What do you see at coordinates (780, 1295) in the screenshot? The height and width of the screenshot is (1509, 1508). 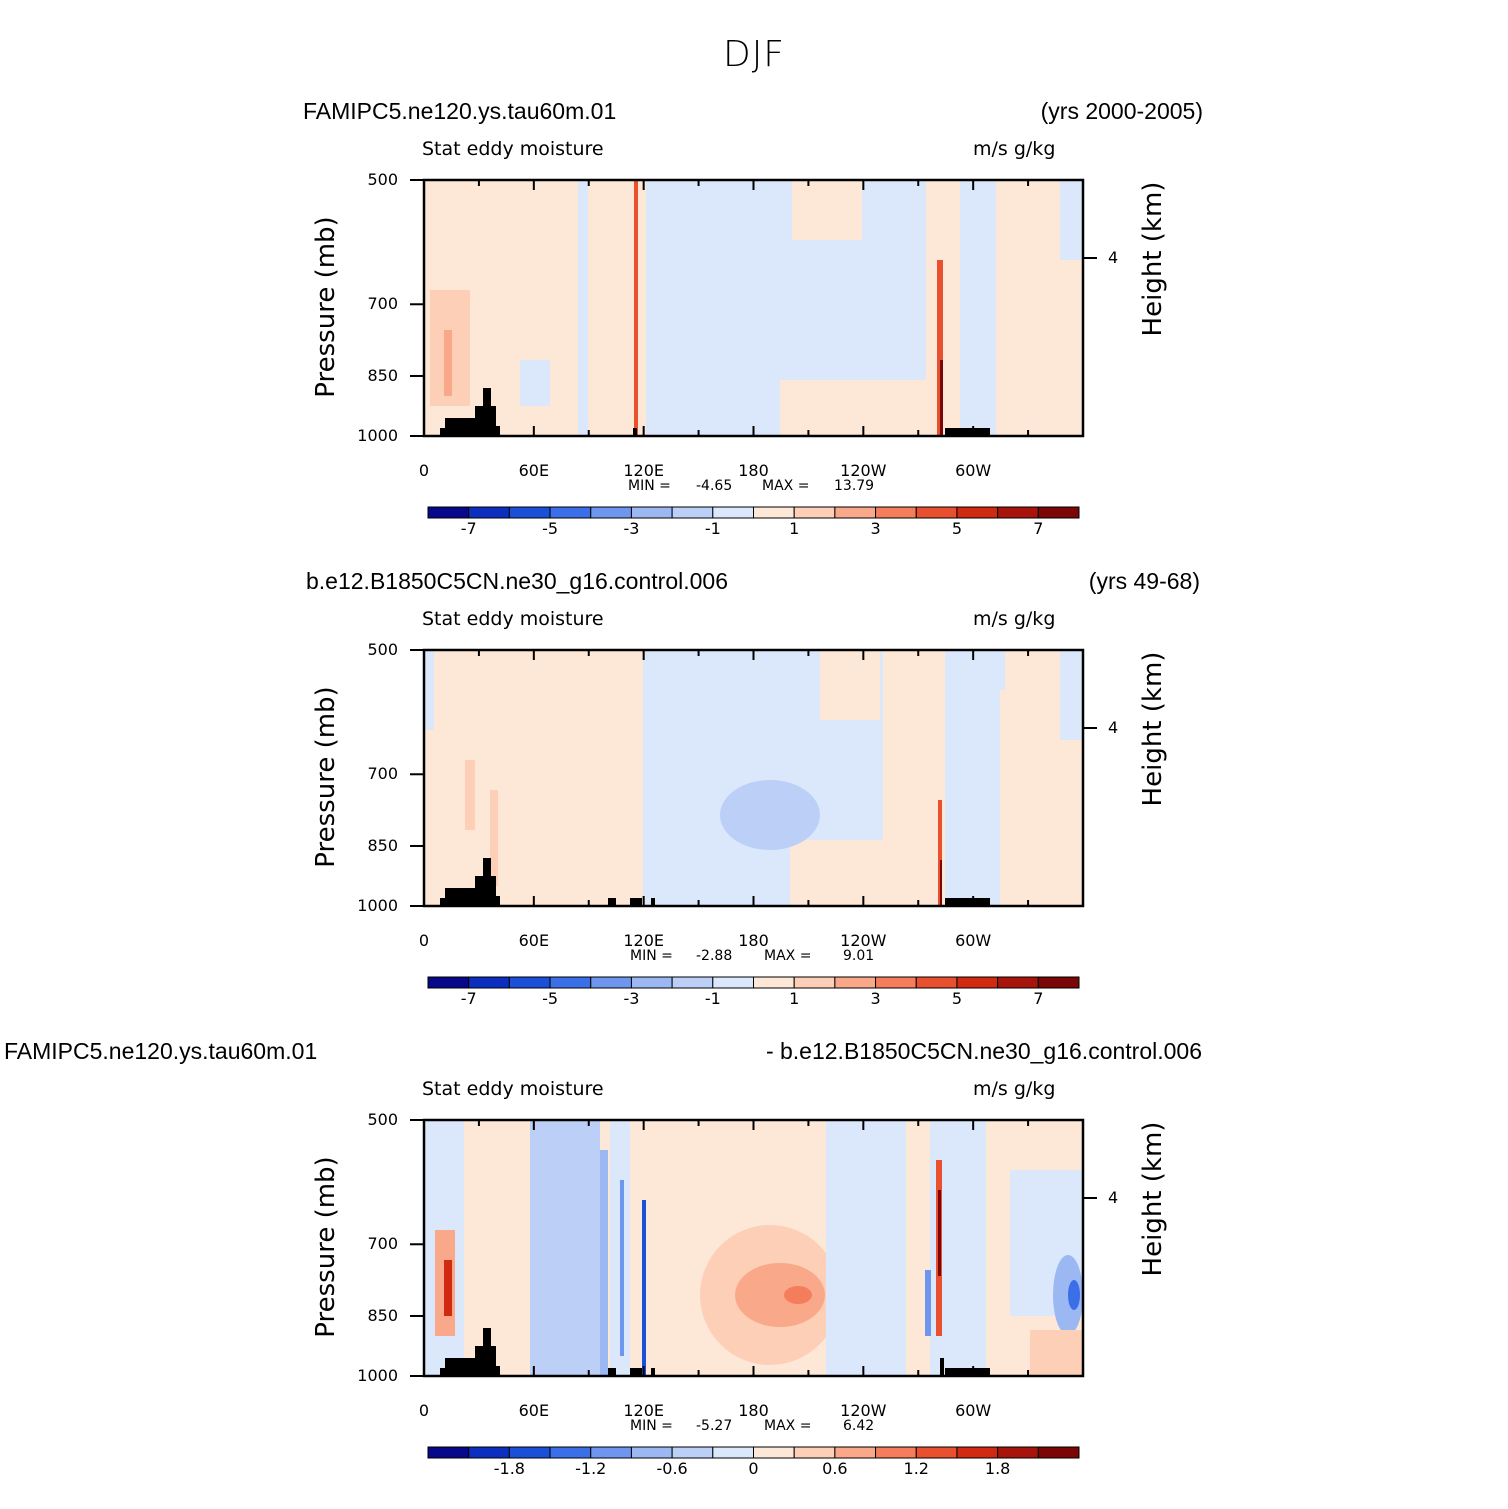 I see `contour-blob` at bounding box center [780, 1295].